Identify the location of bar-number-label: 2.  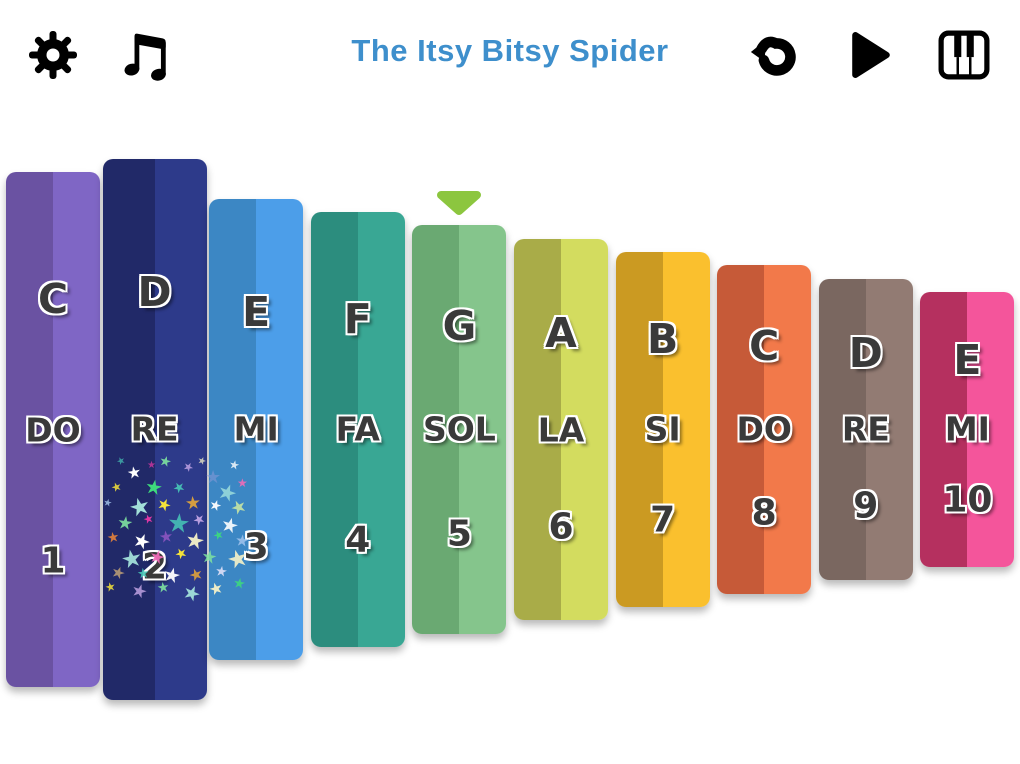
(155, 567).